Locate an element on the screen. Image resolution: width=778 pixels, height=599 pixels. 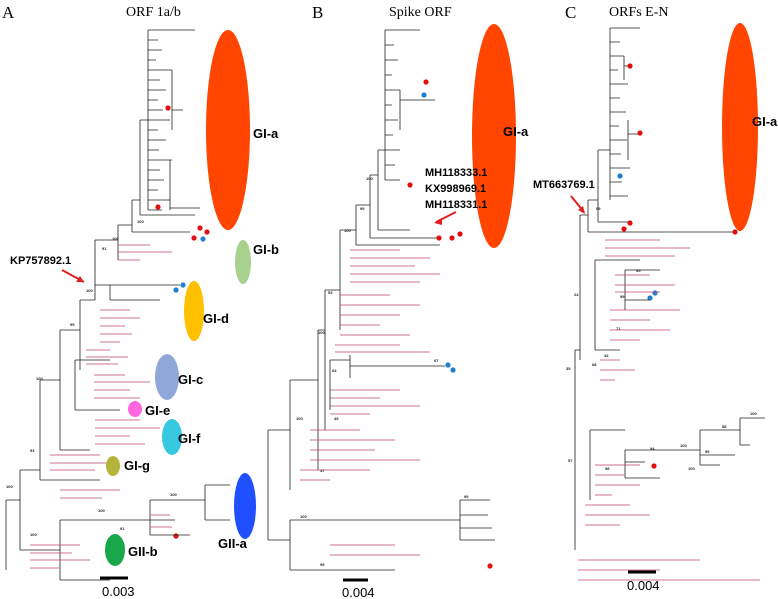
clade-gic-ellipse is located at coordinates (167, 377).